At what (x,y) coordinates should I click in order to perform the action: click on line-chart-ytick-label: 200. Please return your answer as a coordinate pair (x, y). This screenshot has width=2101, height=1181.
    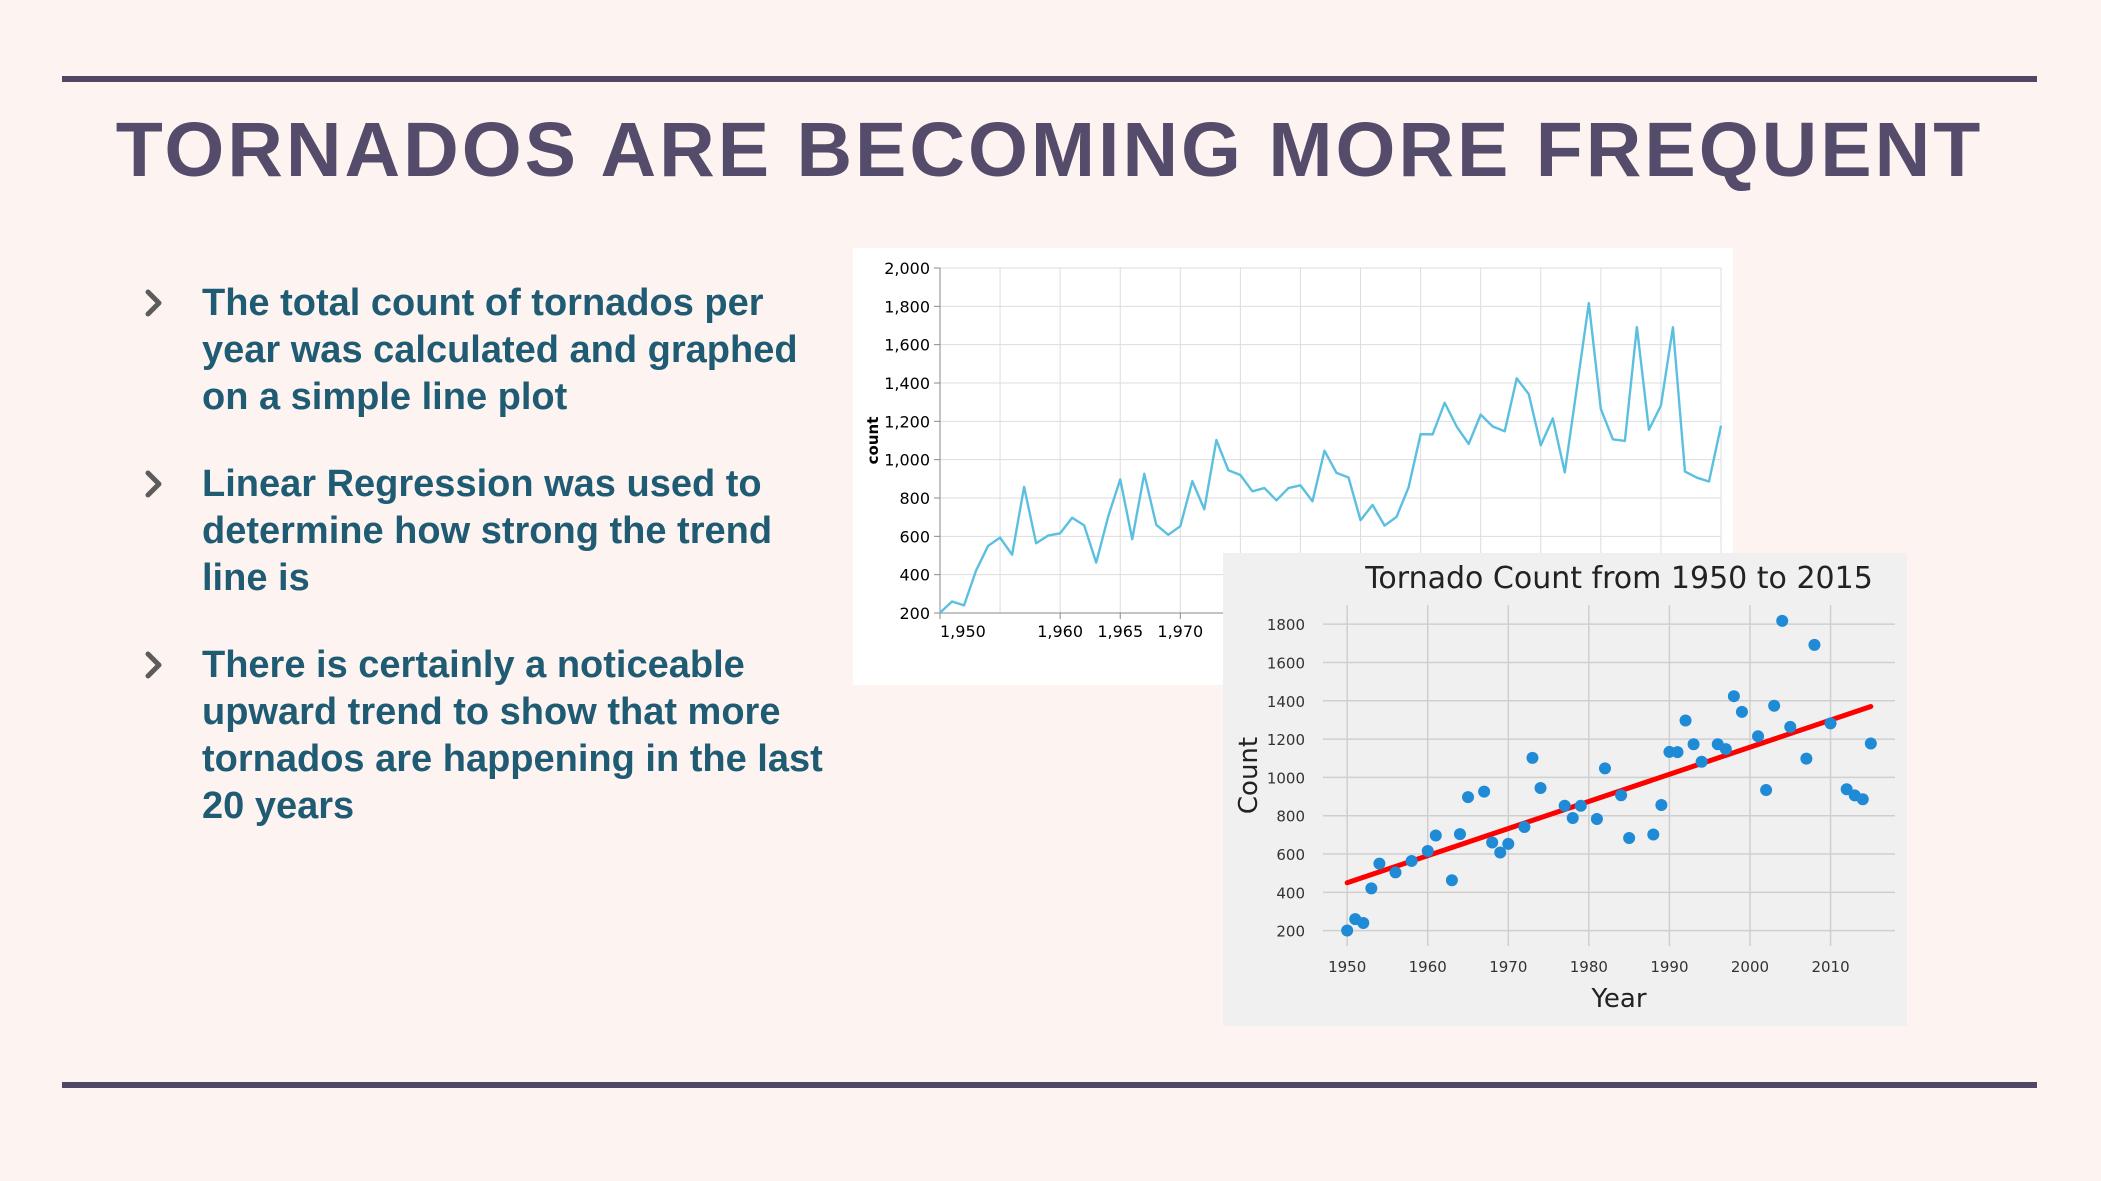
    Looking at the image, I should click on (914, 613).